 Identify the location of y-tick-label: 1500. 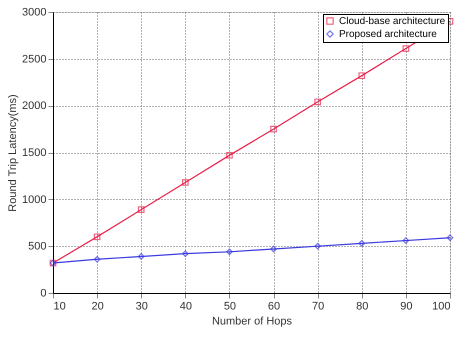
(34, 153).